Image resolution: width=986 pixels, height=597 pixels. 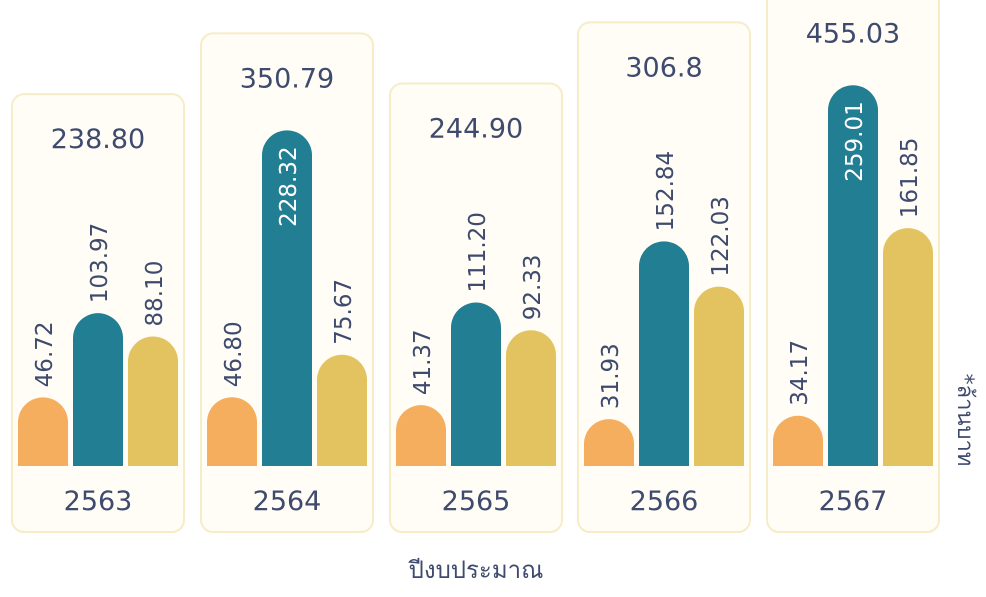 I want to click on value-label: 259.01, so click(x=855, y=141).